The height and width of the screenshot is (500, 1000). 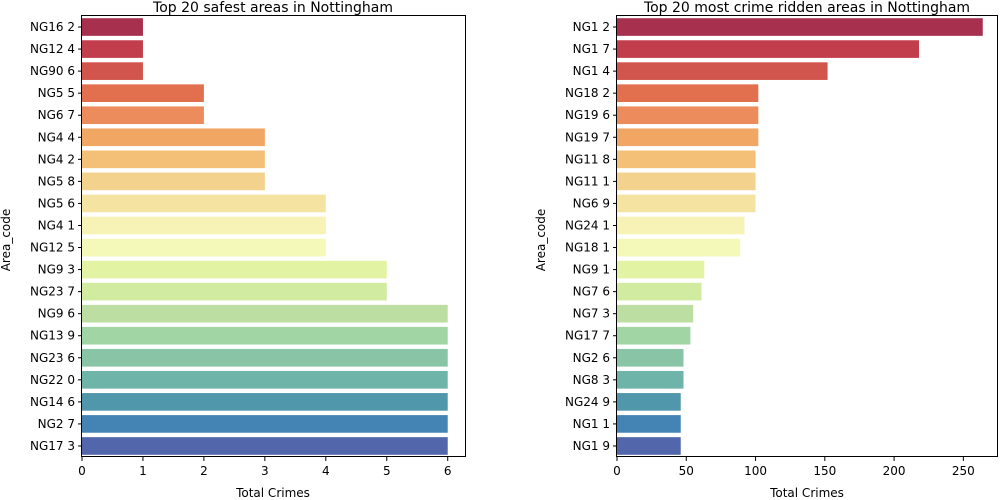 I want to click on y-tick-label: NG7 3, so click(x=591, y=314).